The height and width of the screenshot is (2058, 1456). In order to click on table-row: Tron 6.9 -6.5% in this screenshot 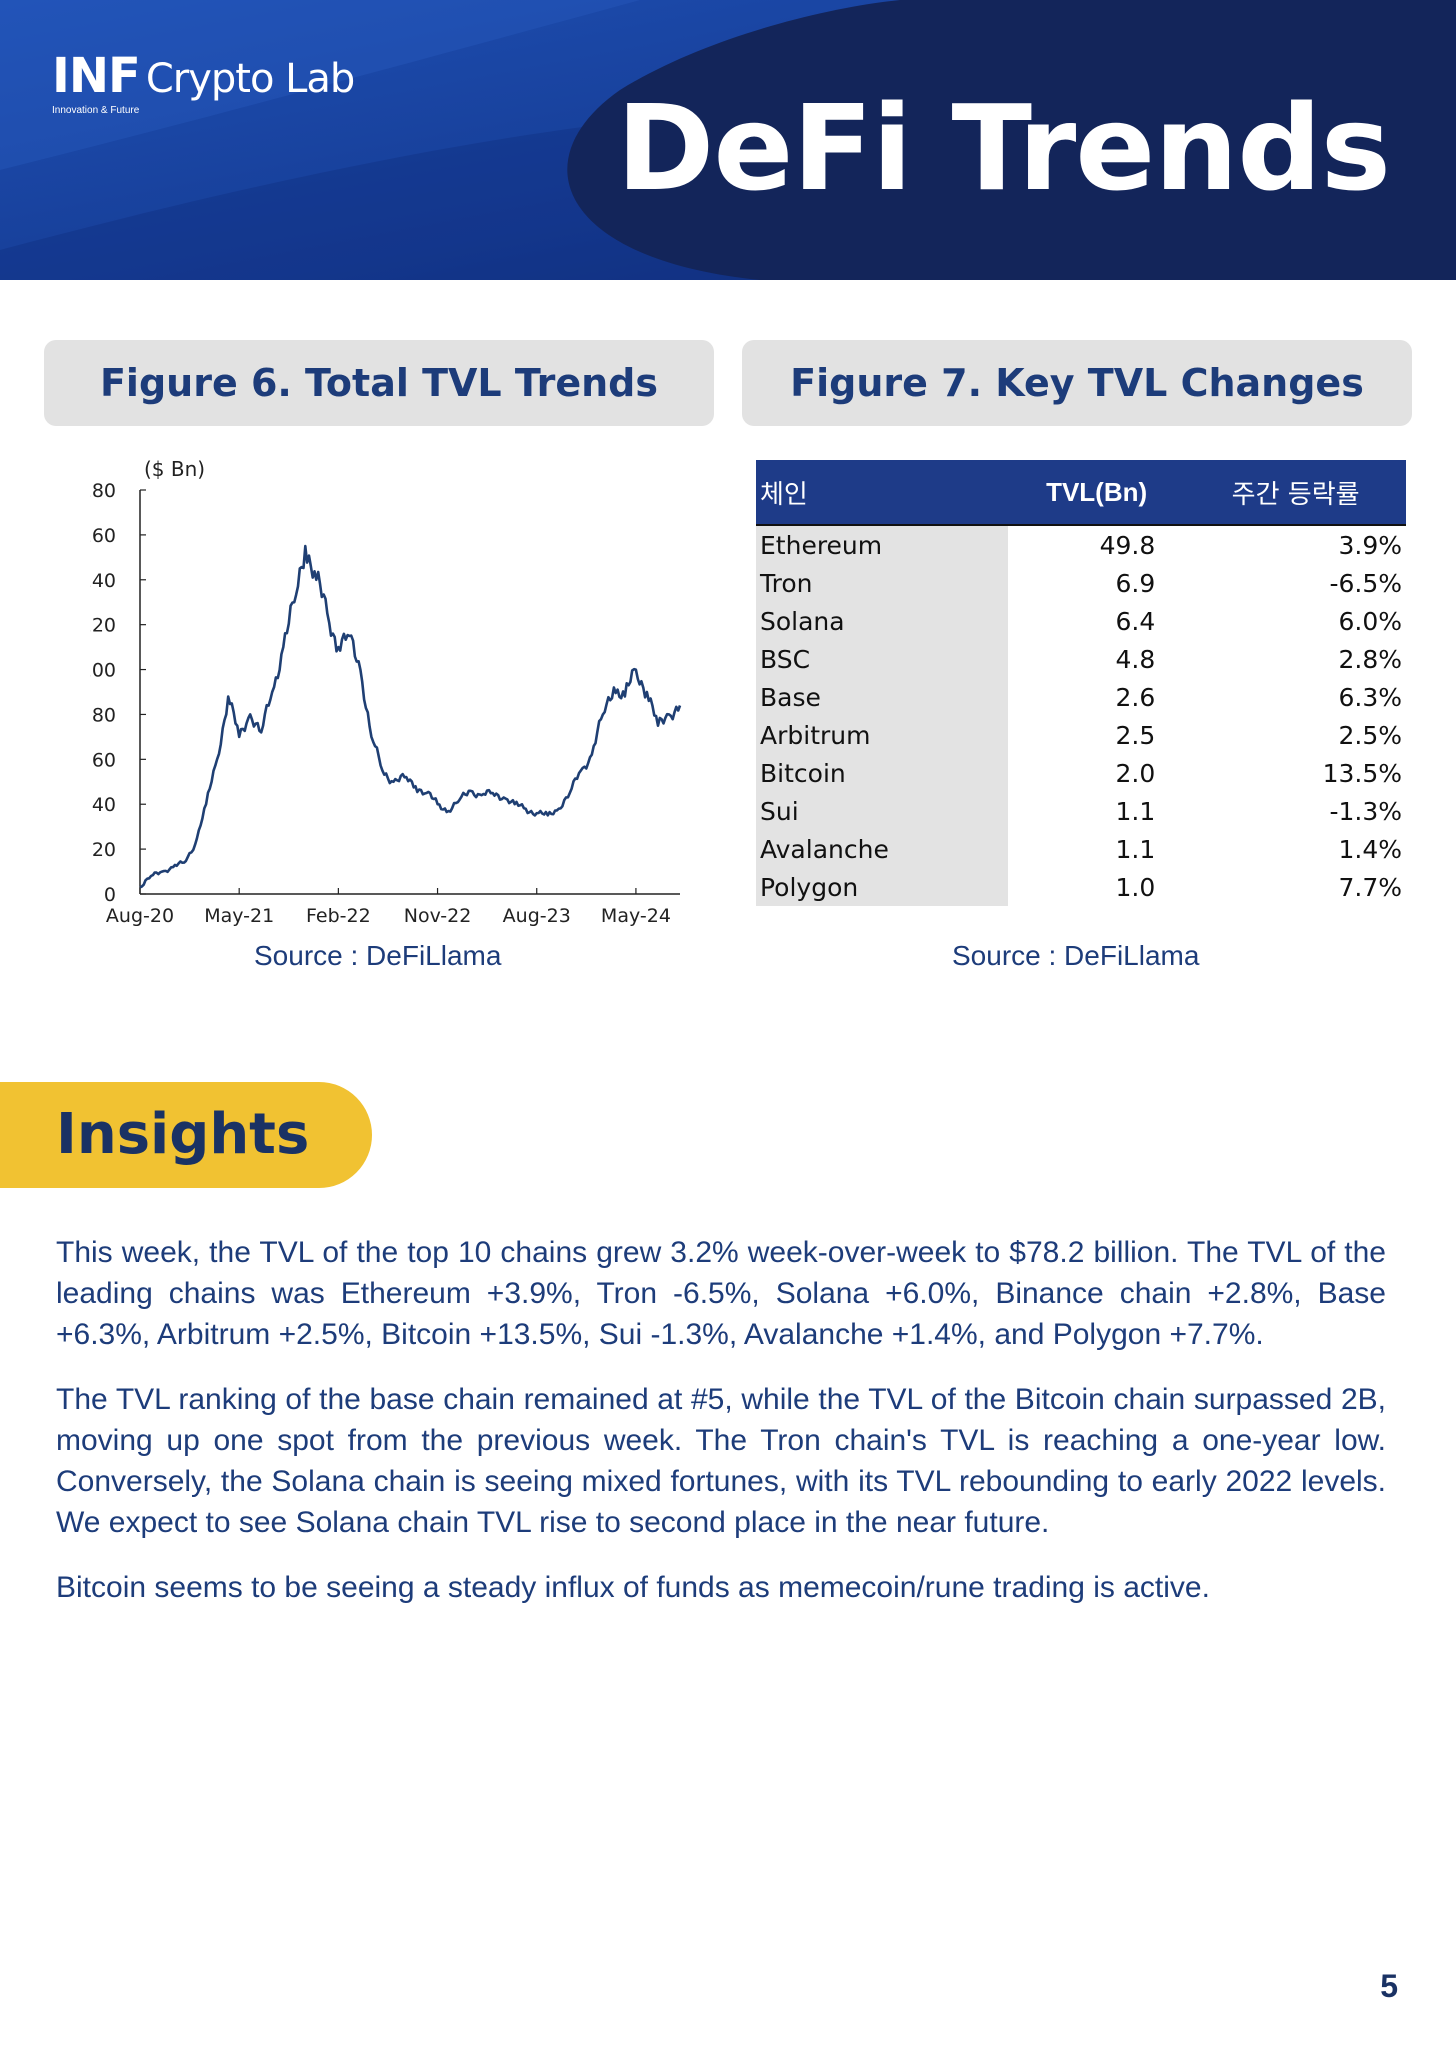, I will do `click(1081, 583)`.